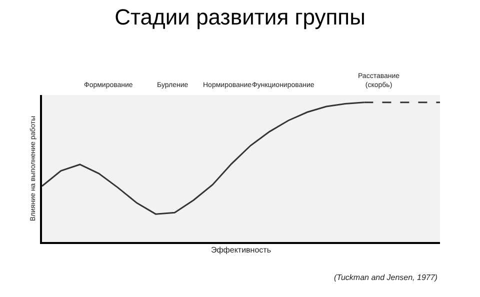  I want to click on text: (Tuckman and Jensen, 1977), so click(386, 277).